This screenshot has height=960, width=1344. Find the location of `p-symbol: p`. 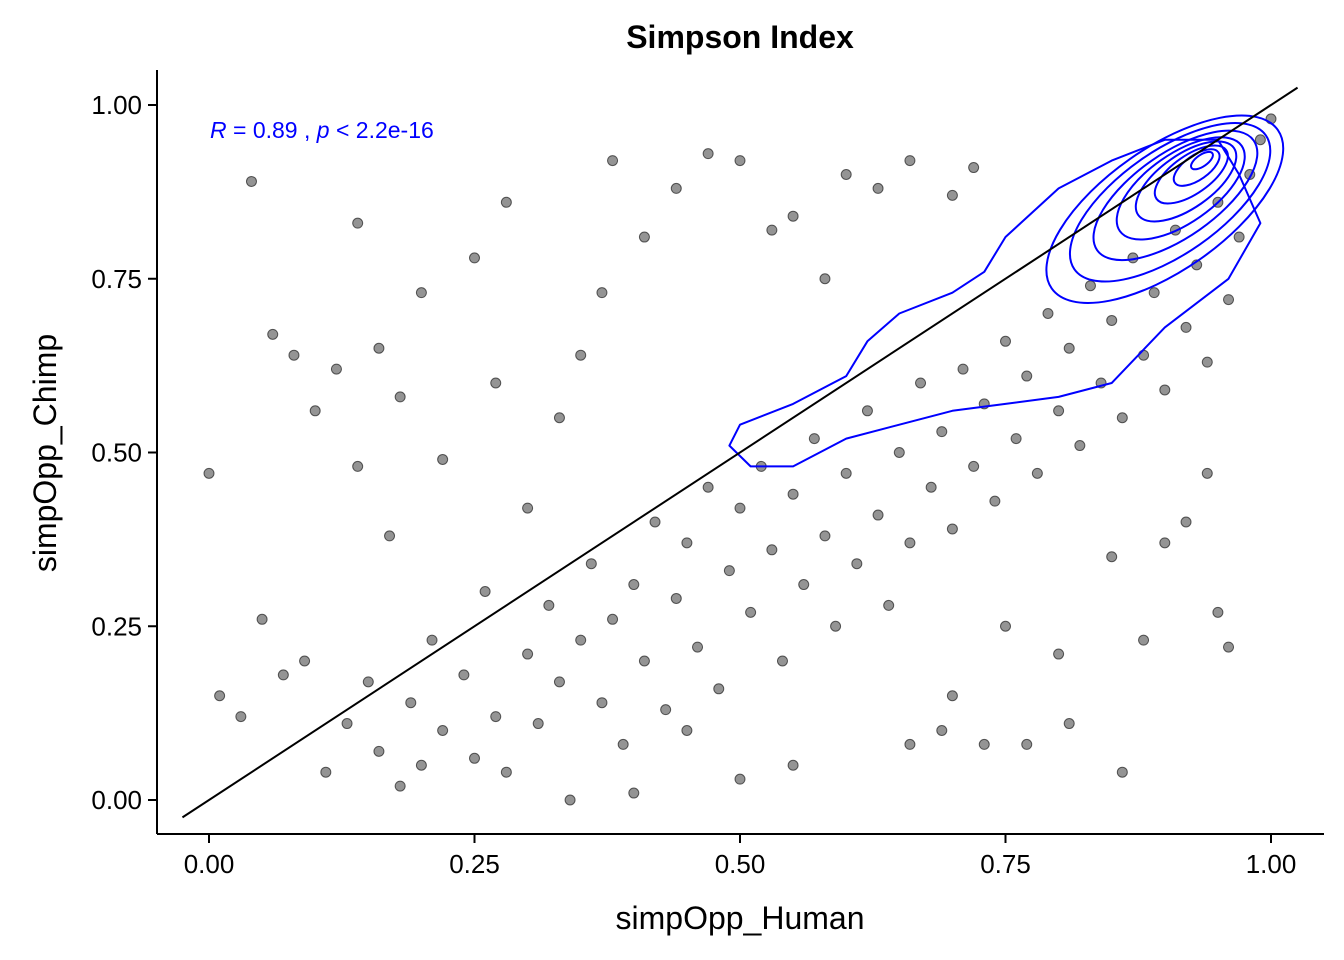

p-symbol: p is located at coordinates (323, 130).